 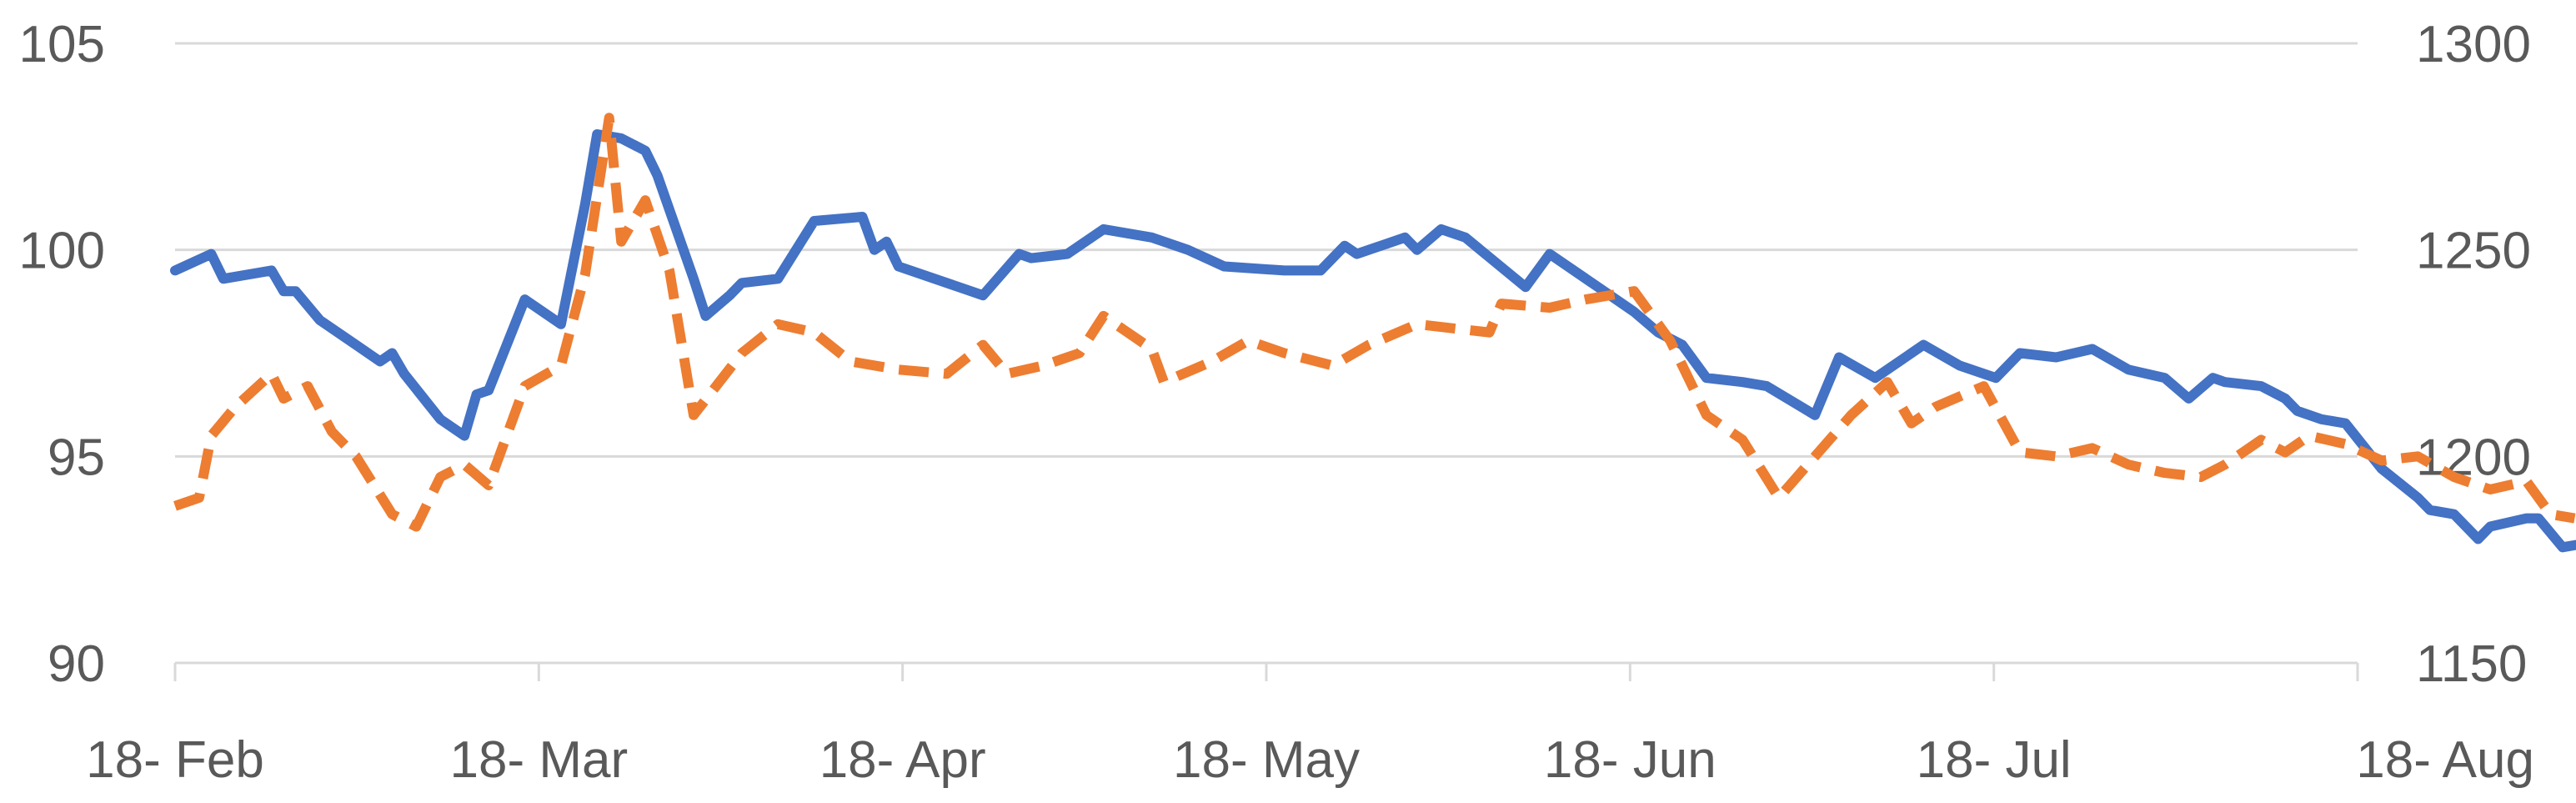 What do you see at coordinates (2473, 354) in the screenshot?
I see `right-y-tick-labels: 1150 1200 1250 1300` at bounding box center [2473, 354].